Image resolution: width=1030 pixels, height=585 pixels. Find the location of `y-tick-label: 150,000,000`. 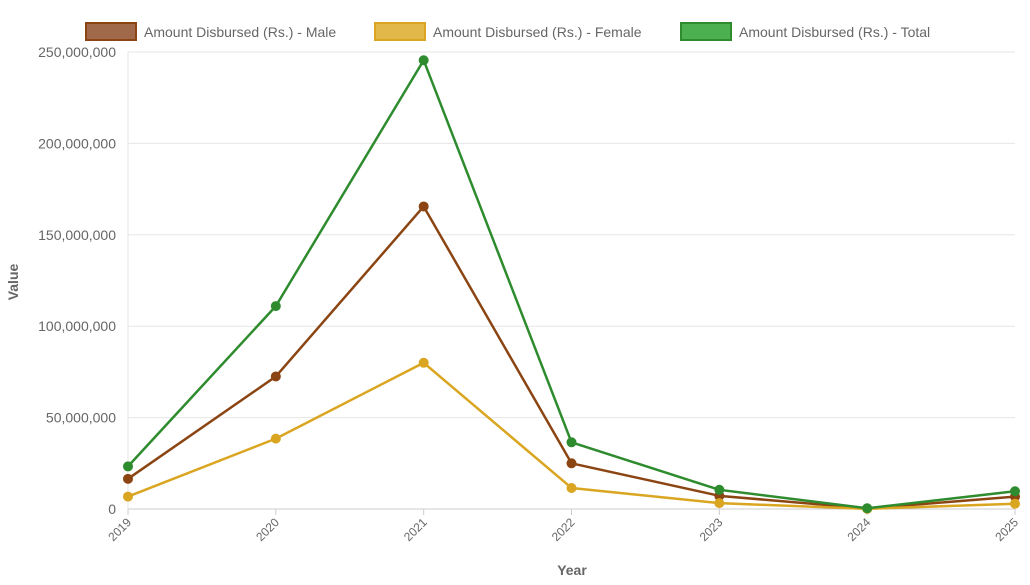

y-tick-label: 150,000,000 is located at coordinates (77, 235).